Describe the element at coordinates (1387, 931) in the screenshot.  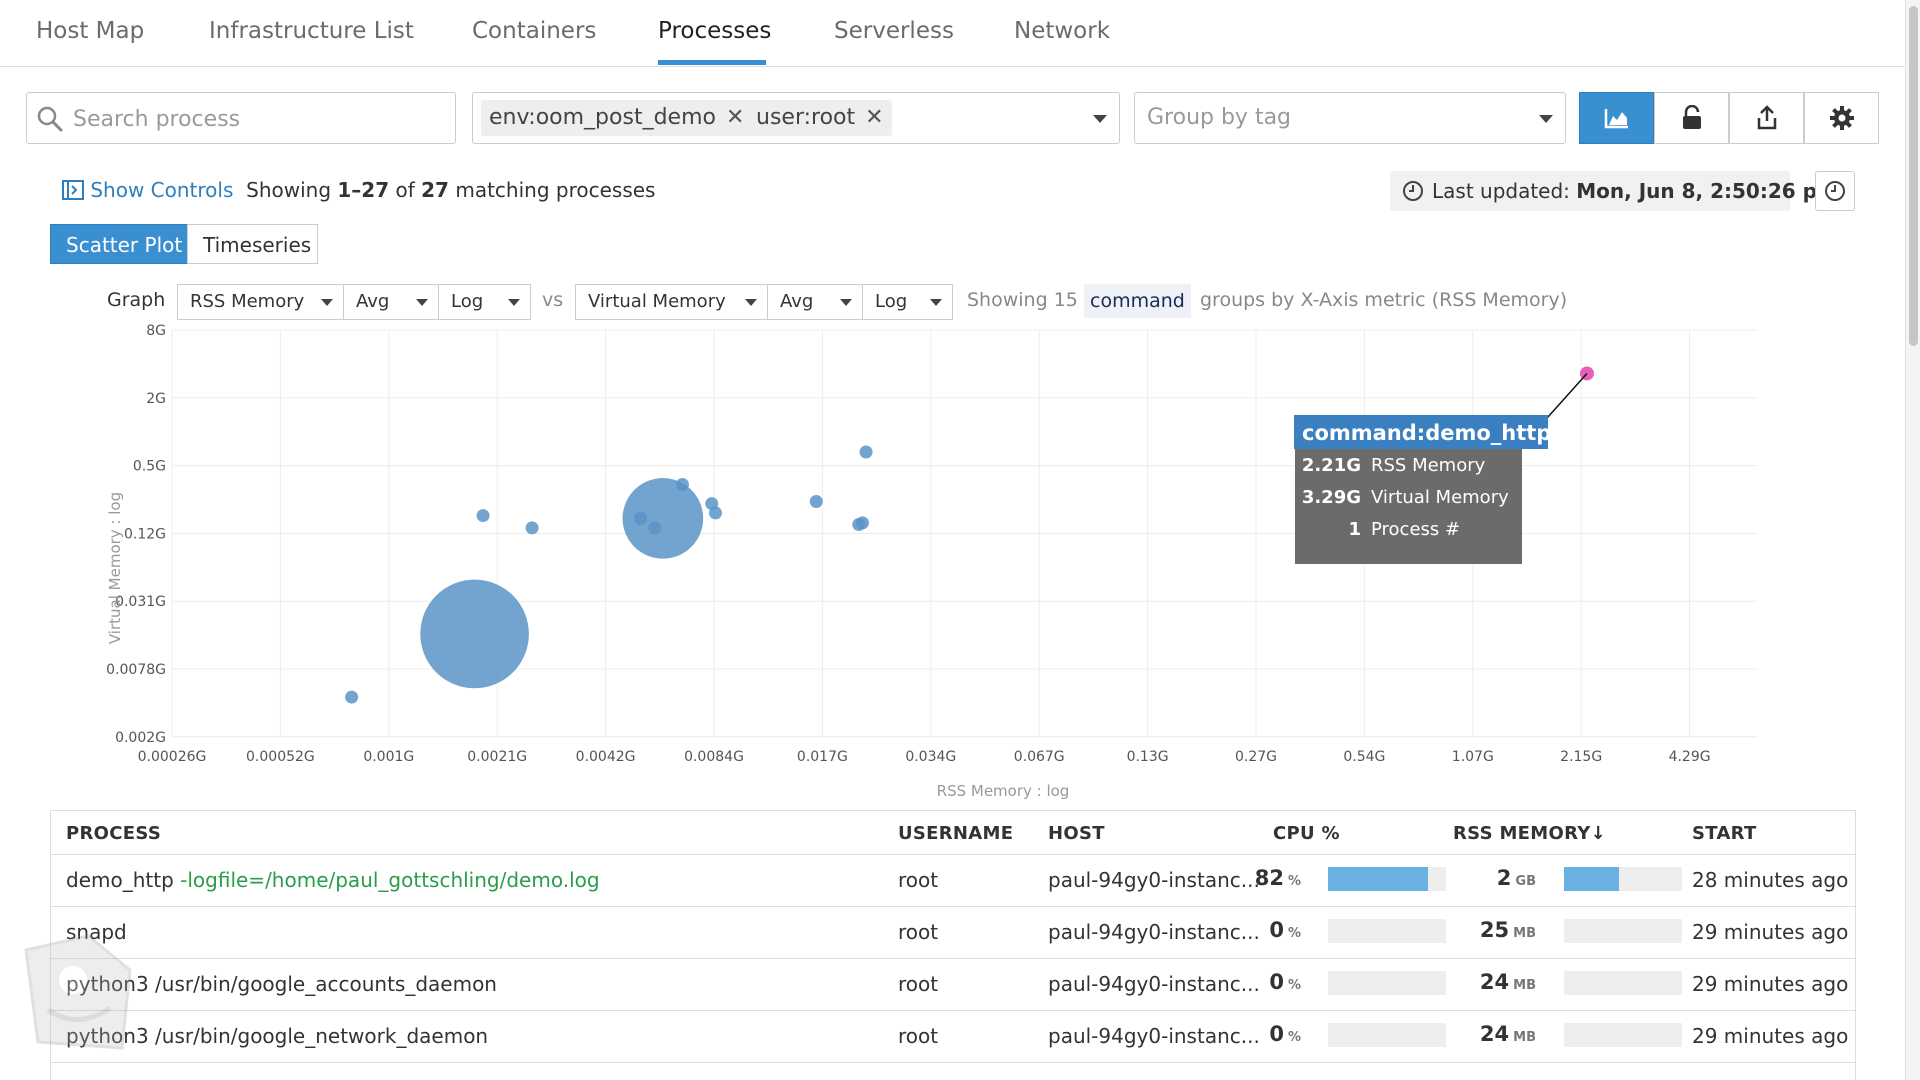
I see `cpu-bar` at that location.